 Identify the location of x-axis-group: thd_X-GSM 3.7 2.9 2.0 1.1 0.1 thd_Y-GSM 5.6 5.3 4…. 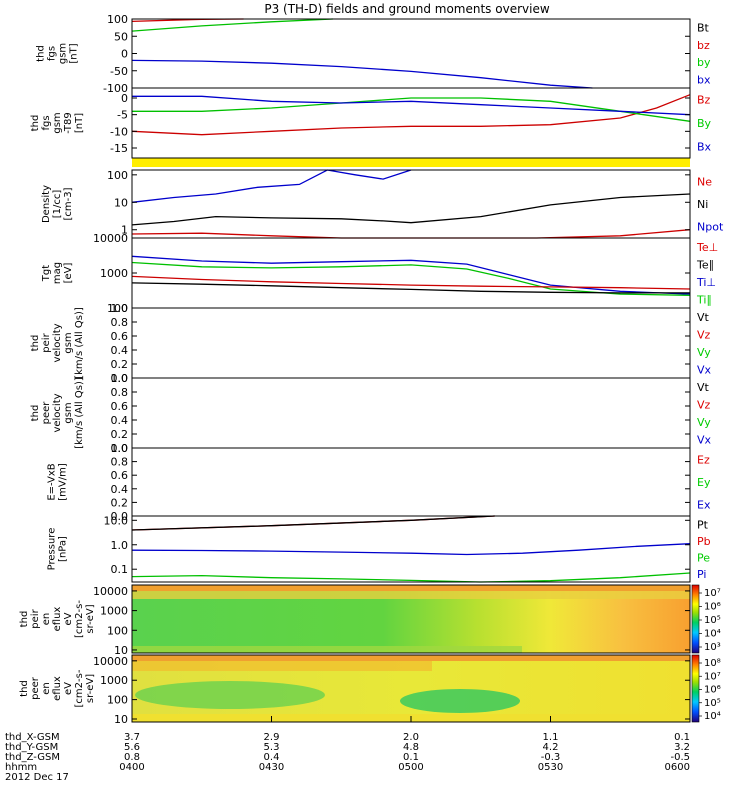
(348, 749).